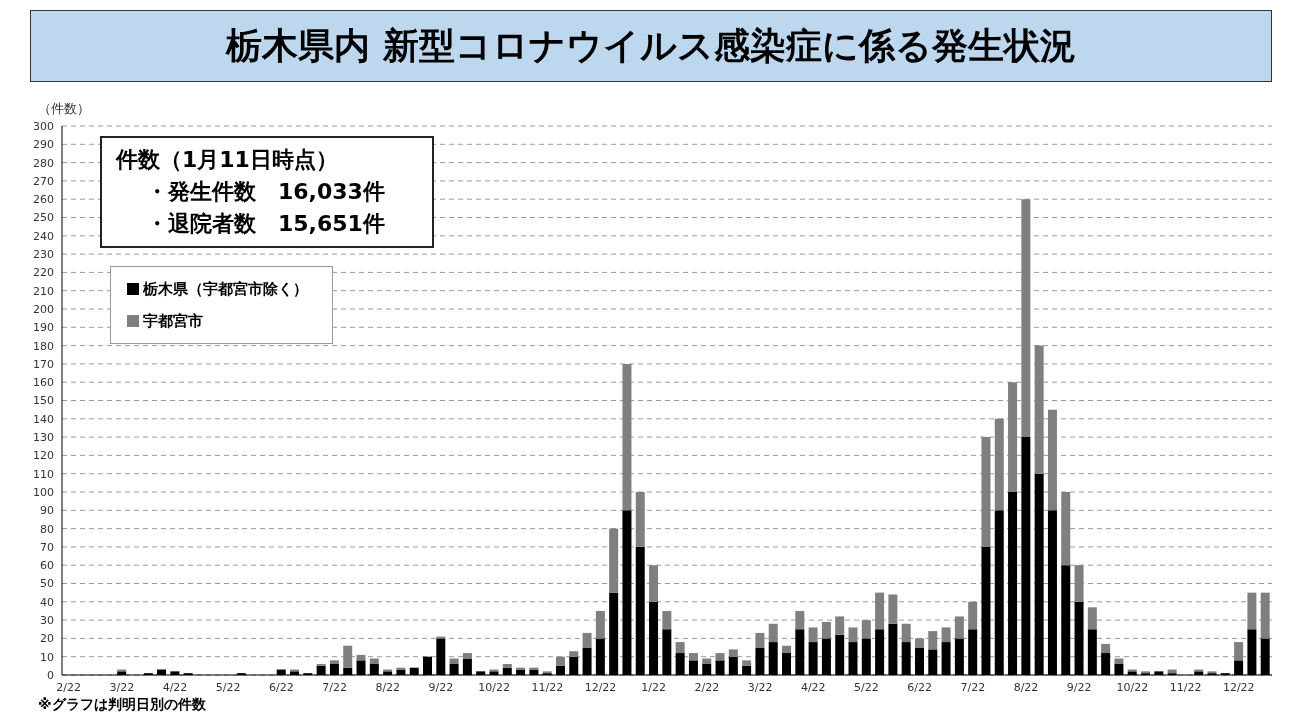  What do you see at coordinates (43, 291) in the screenshot?
I see `y-tick-label: 210` at bounding box center [43, 291].